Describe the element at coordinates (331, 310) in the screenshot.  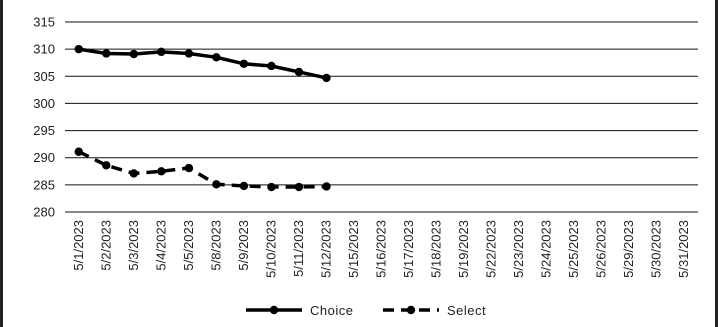
I see `legend-label-choice: Choice` at that location.